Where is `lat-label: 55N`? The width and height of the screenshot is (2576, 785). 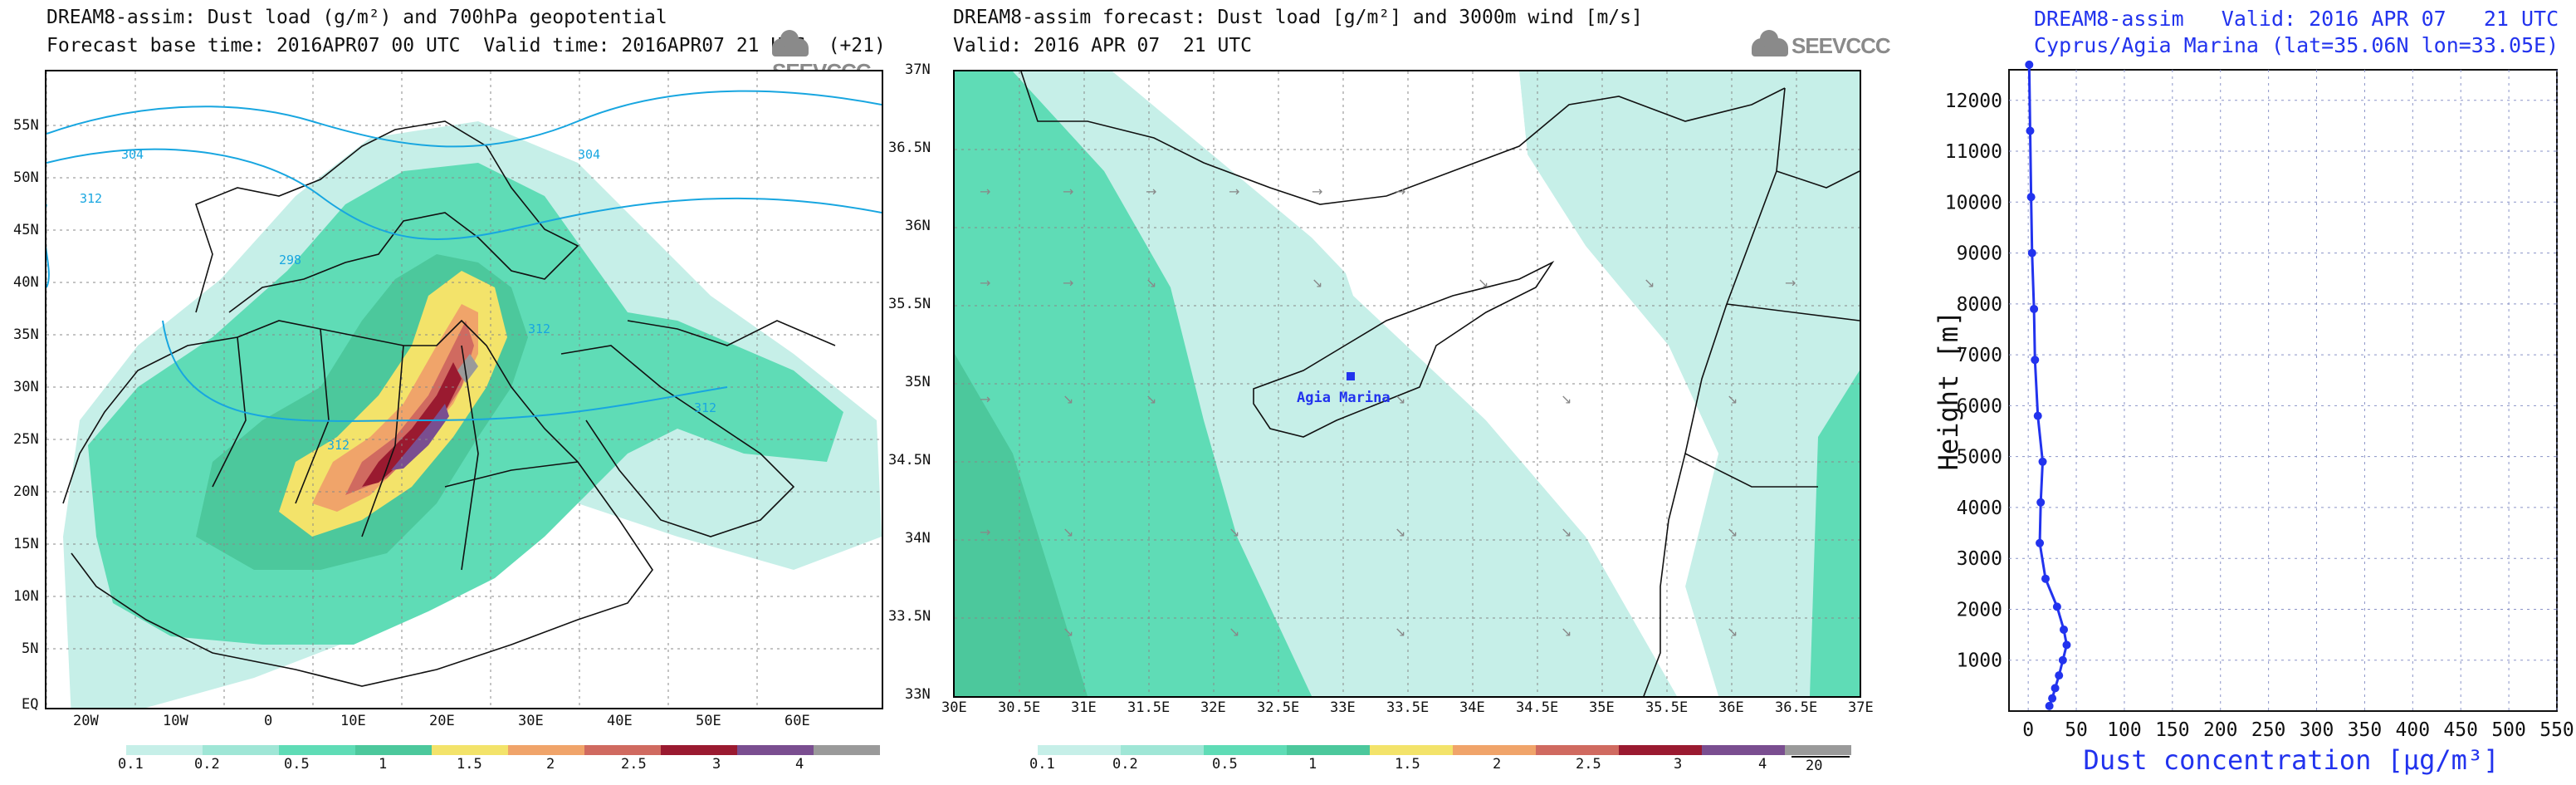 lat-label: 55N is located at coordinates (26, 125).